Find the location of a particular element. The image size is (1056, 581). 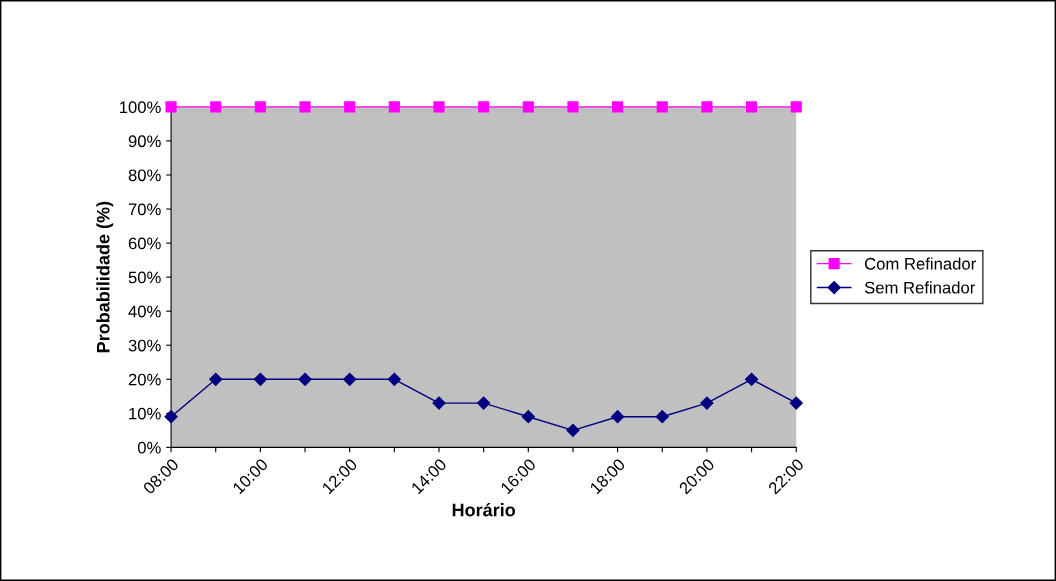

x-axis-title: Horário is located at coordinates (484, 509).